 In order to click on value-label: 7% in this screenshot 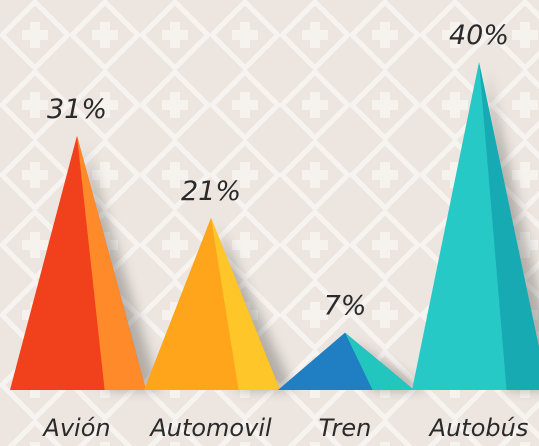, I will do `click(345, 306)`.